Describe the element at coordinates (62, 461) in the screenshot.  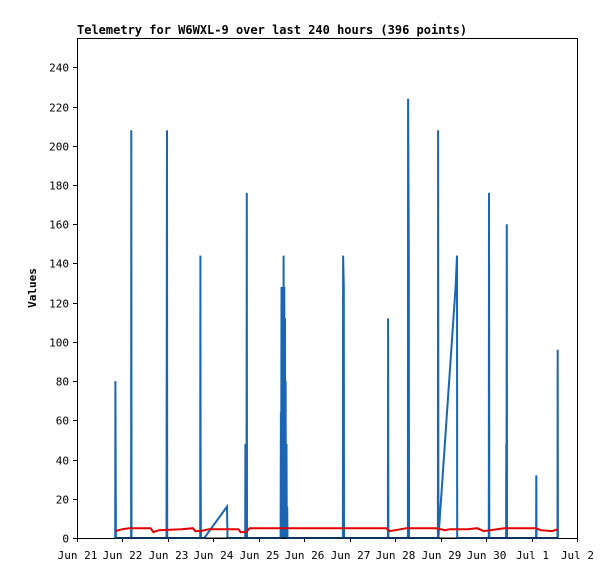
I see `y-tick-label: 40` at that location.